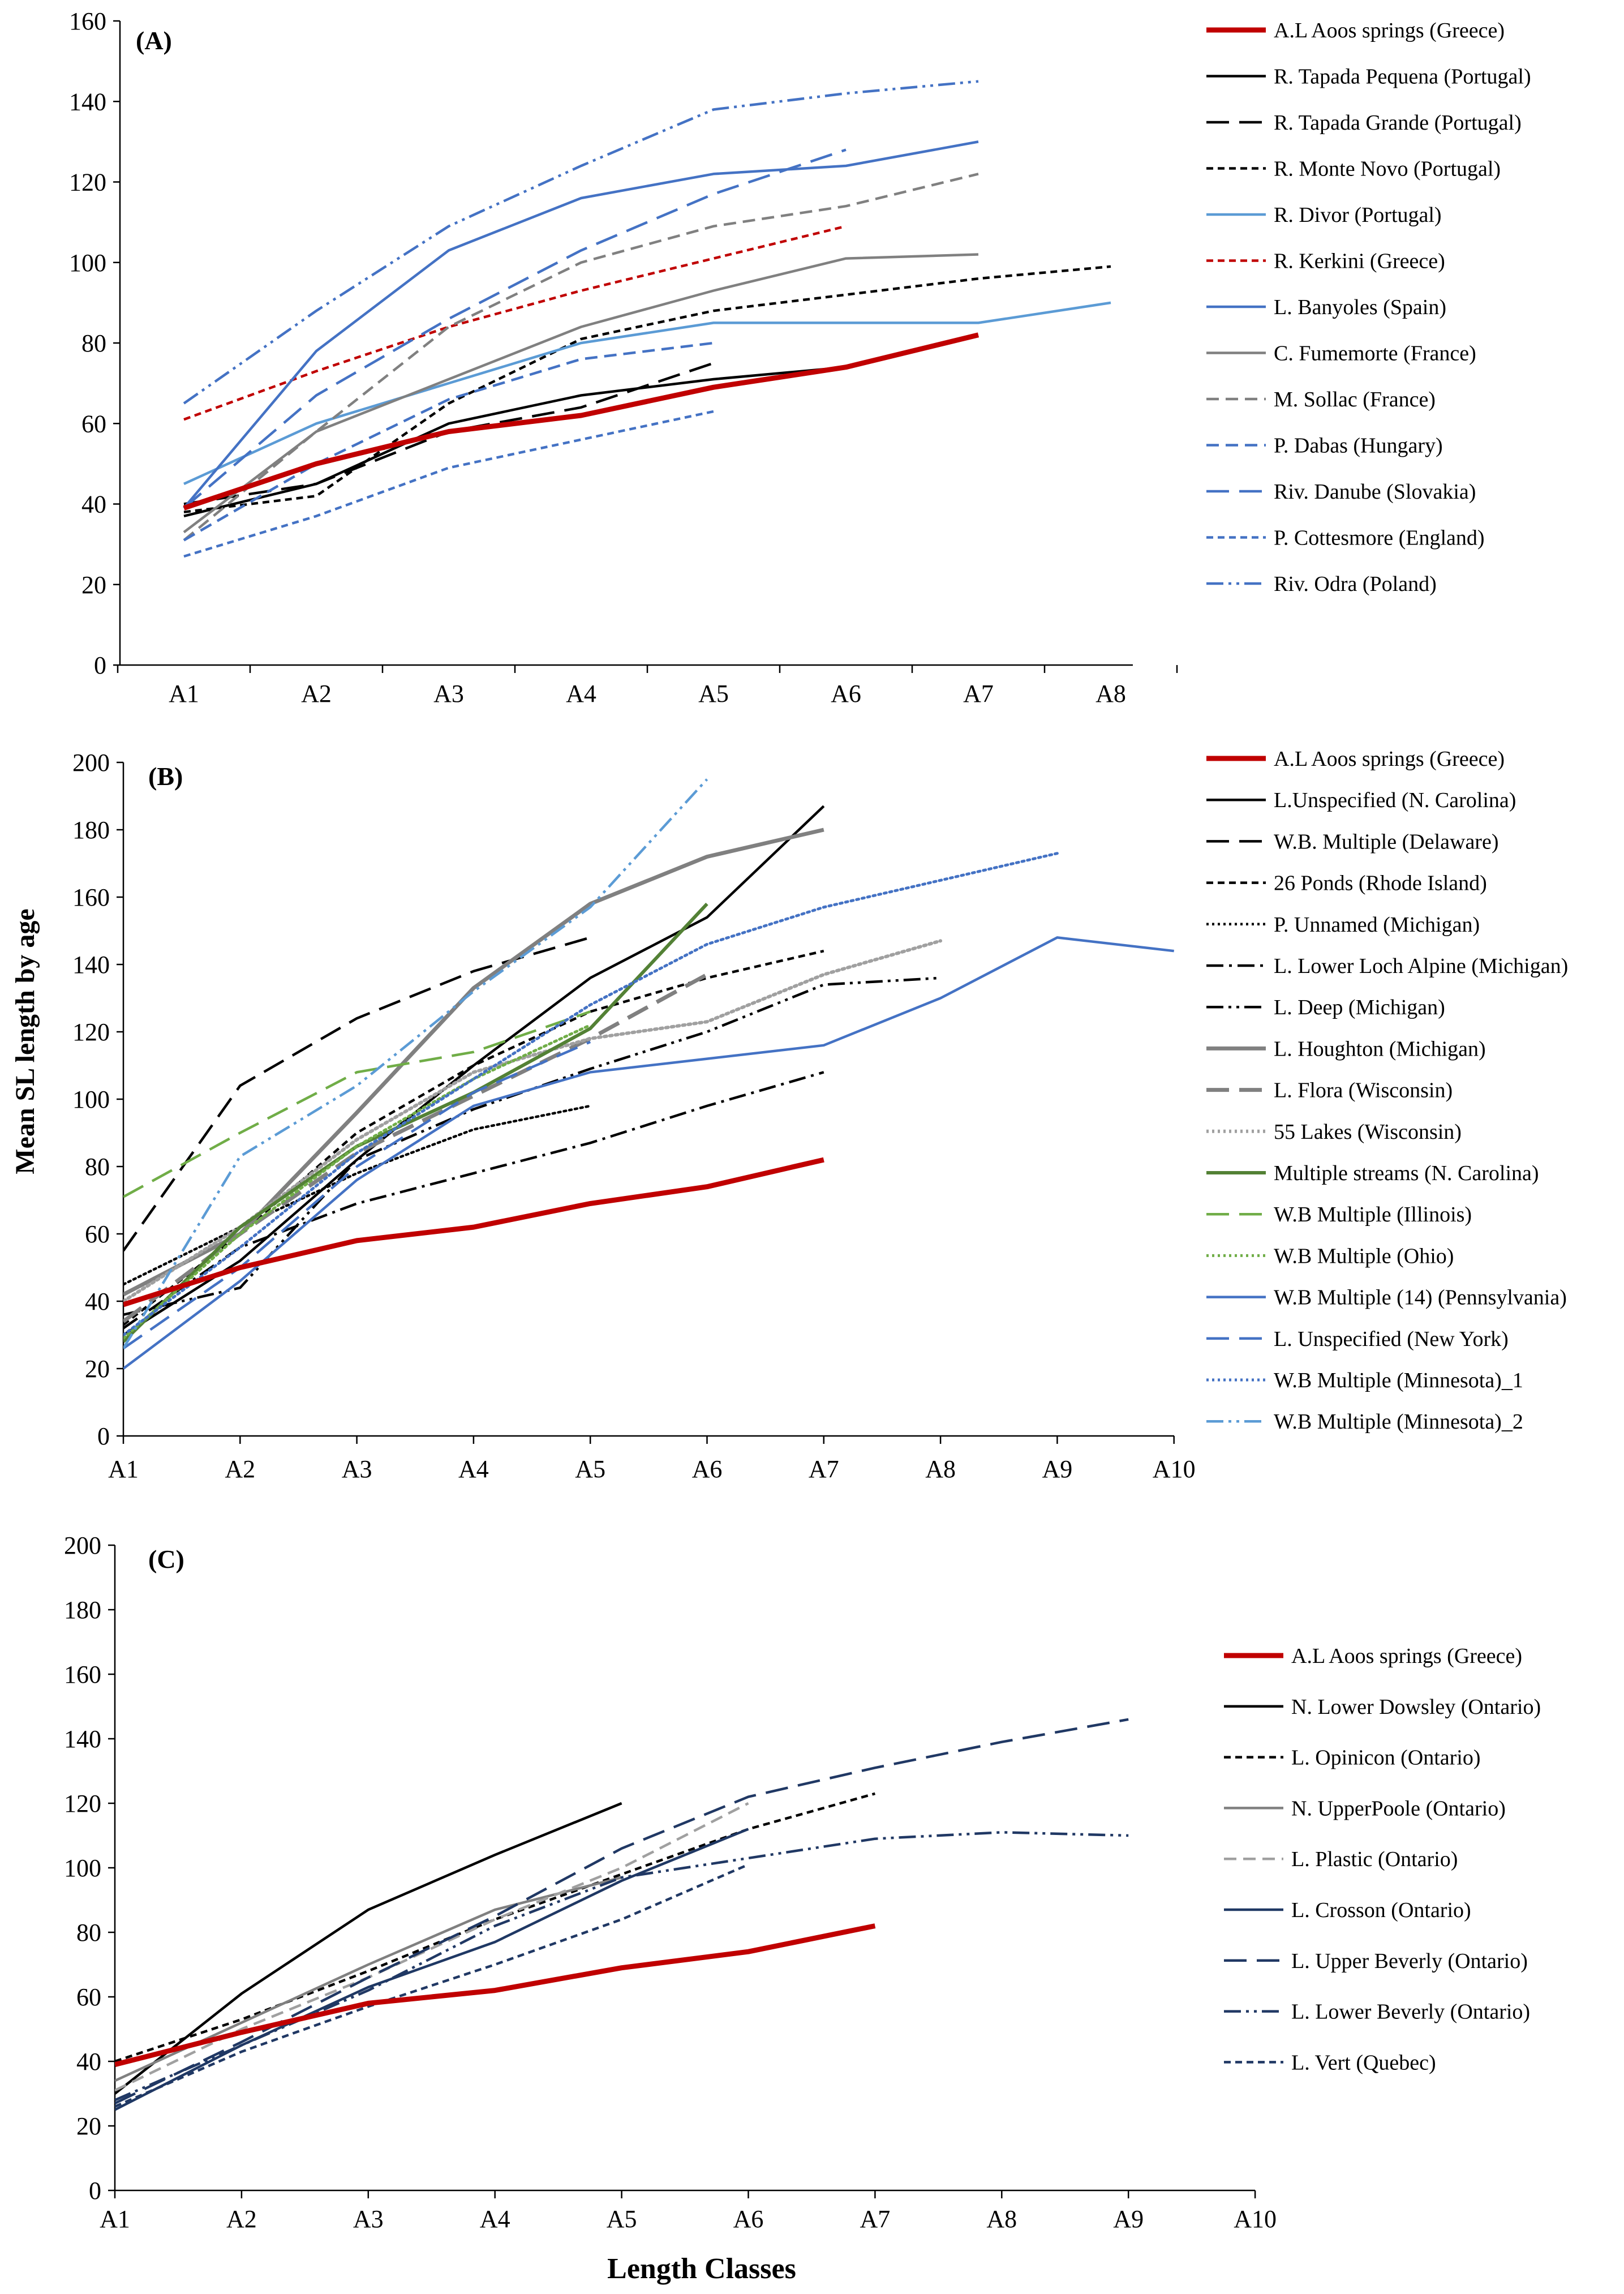  Describe the element at coordinates (1363, 2062) in the screenshot. I see `legend-label: L. Vert (Quebec)` at that location.